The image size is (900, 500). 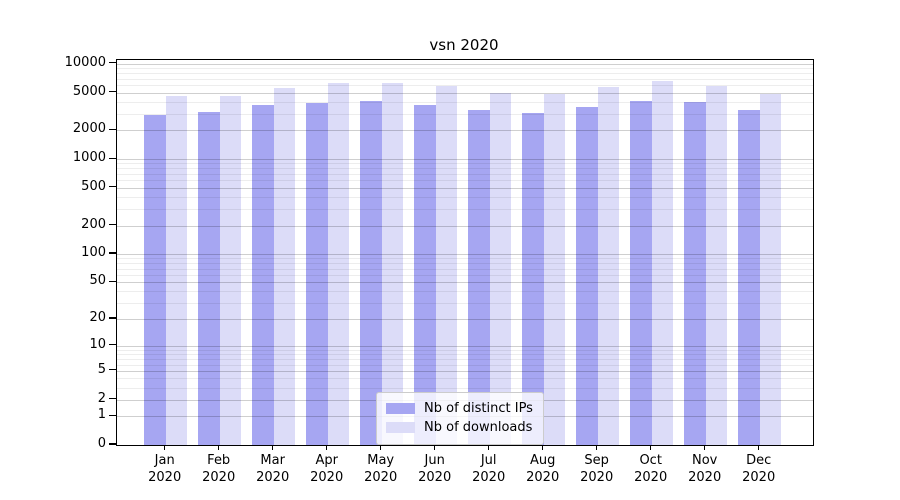 What do you see at coordinates (543, 469) in the screenshot?
I see `x-tick-label-aug: Aug 2020` at bounding box center [543, 469].